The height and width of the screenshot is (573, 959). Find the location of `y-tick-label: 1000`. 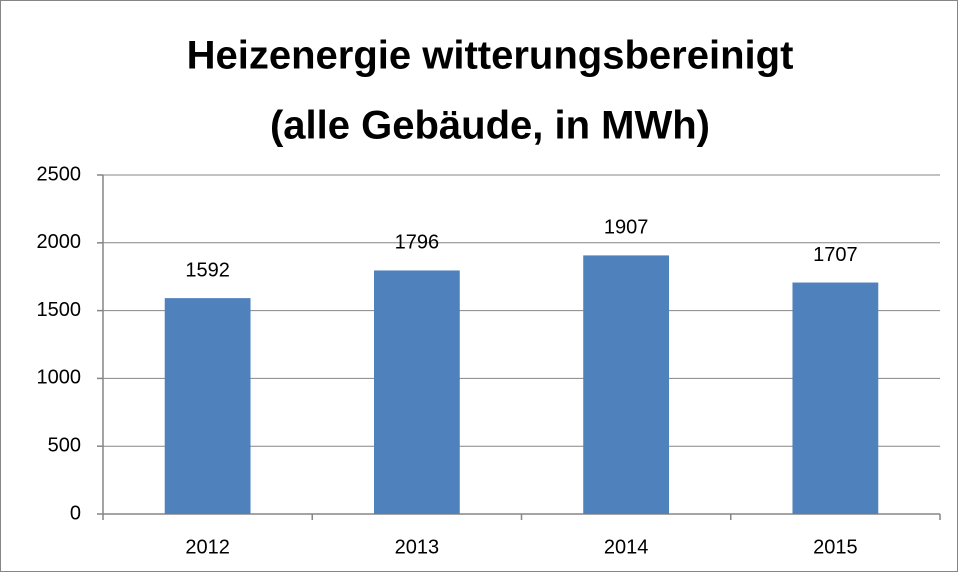

y-tick-label: 1000 is located at coordinates (59, 378).